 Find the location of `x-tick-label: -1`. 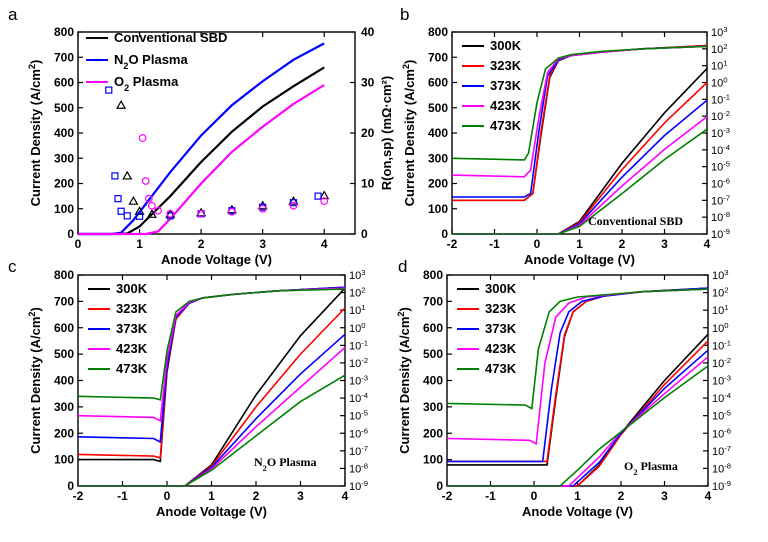

x-tick-label: -1 is located at coordinates (490, 496).